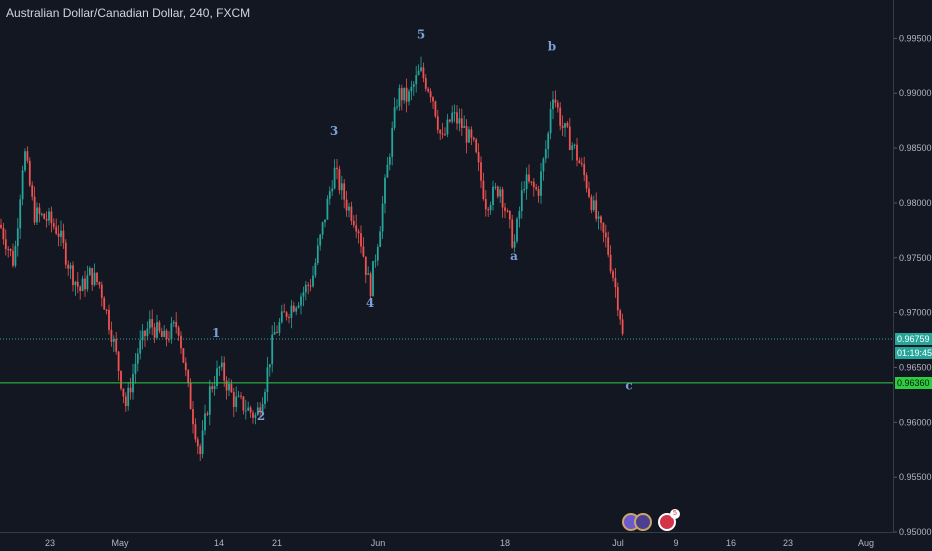 The height and width of the screenshot is (551, 932). What do you see at coordinates (788, 543) in the screenshot?
I see `time-tick-label: 23` at bounding box center [788, 543].